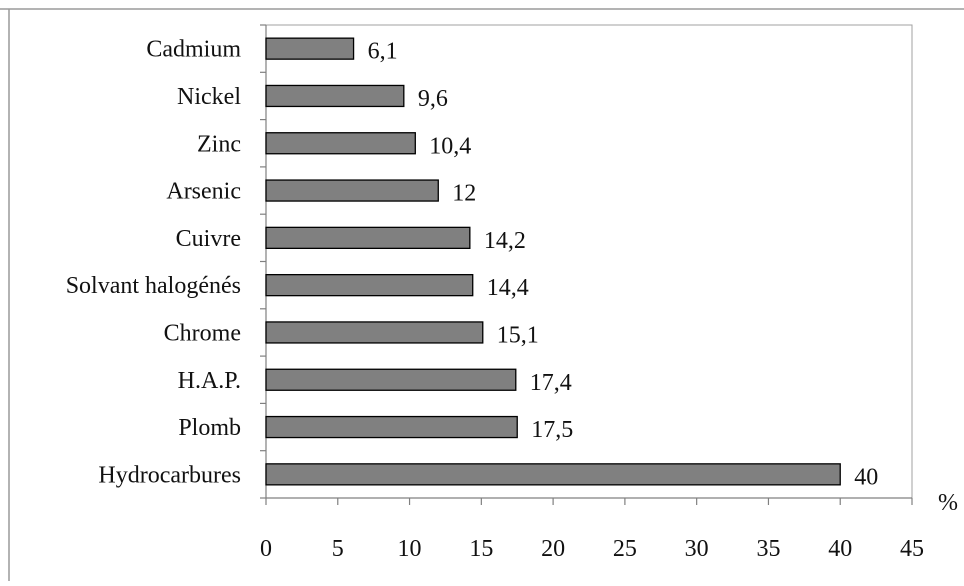 This screenshot has width=964, height=586. Describe the element at coordinates (481, 549) in the screenshot. I see `x-tick-label-15: 15` at that location.